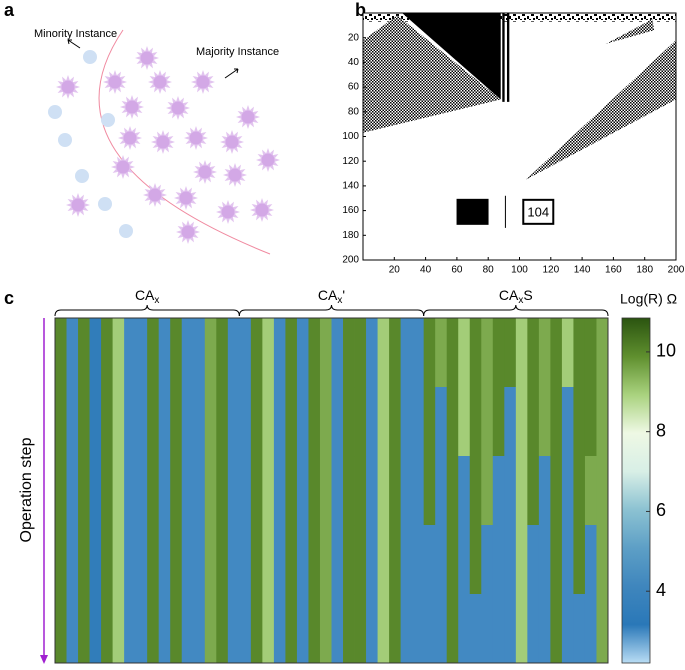  Describe the element at coordinates (105, 204) in the screenshot. I see `minority-instance` at that location.